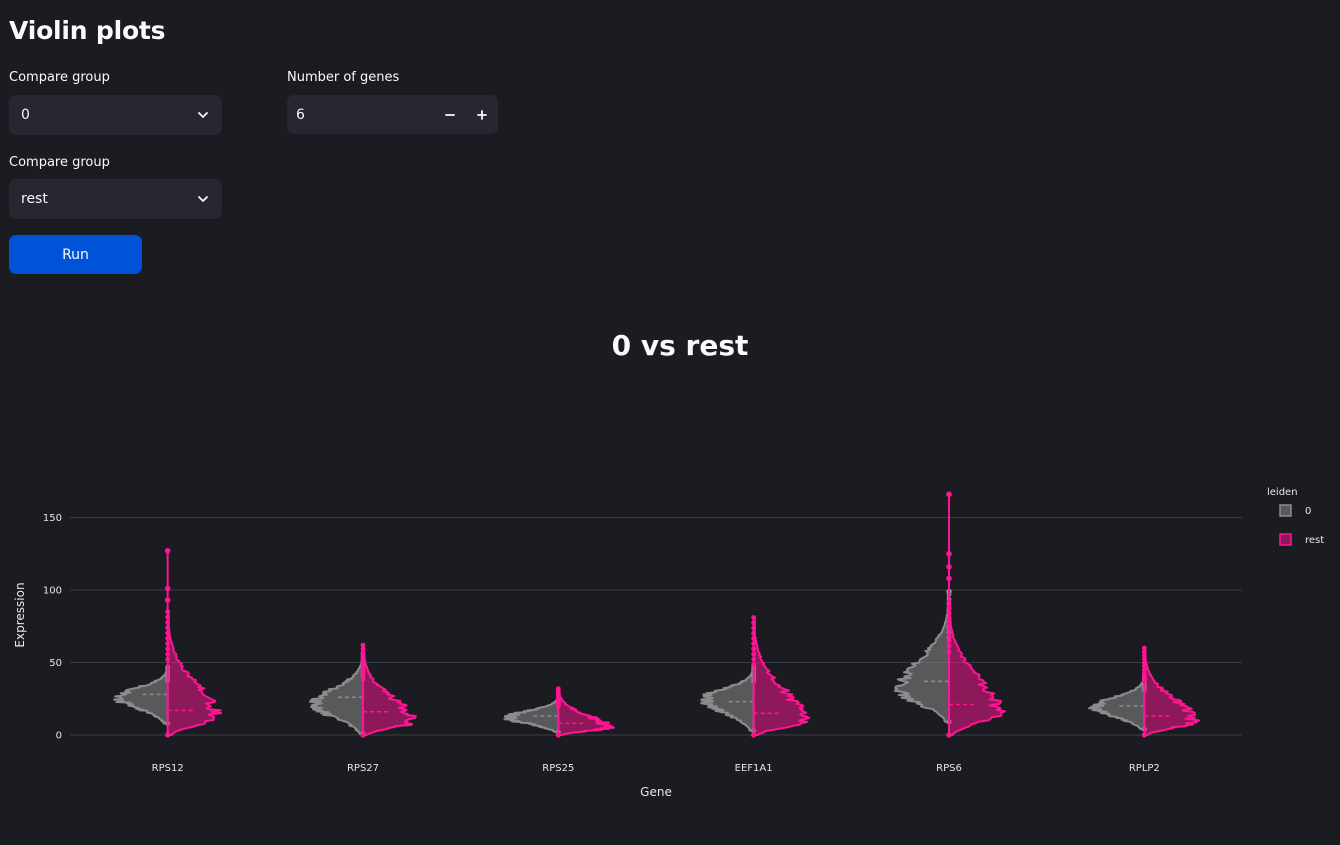  Describe the element at coordinates (558, 768) in the screenshot. I see `x-tick-label: RPS25` at that location.